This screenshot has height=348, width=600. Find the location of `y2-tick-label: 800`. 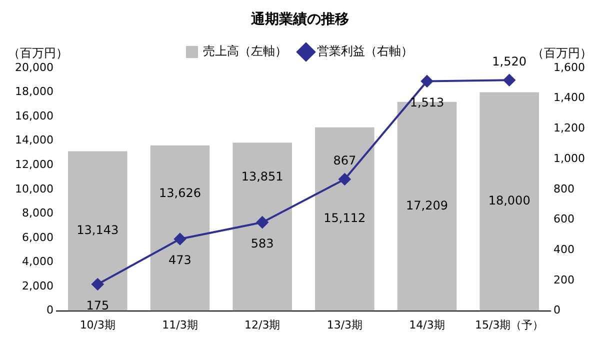

y2-tick-label: 800 is located at coordinates (564, 189).